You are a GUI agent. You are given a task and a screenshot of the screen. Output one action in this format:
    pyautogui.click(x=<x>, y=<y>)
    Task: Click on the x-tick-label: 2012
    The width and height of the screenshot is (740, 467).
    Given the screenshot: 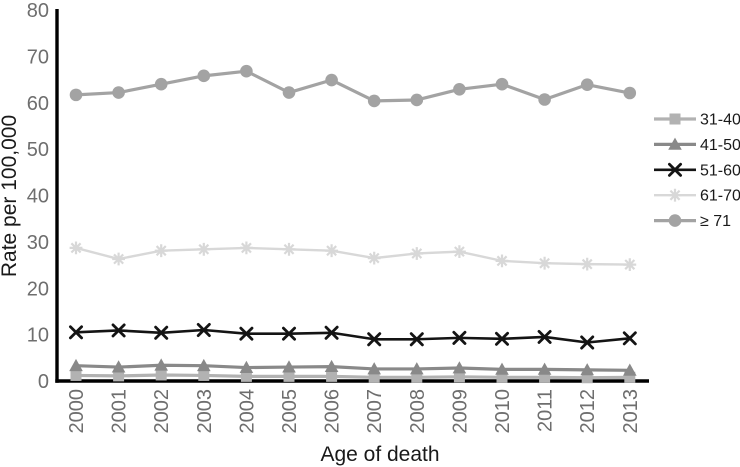 What is the action you would take?
    pyautogui.click(x=588, y=411)
    